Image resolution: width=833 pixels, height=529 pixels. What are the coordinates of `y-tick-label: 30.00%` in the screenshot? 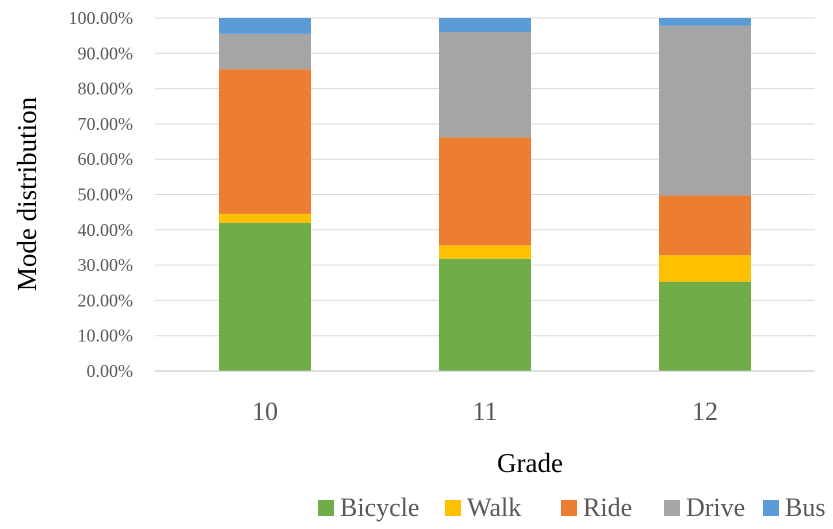 It's located at (106, 265).